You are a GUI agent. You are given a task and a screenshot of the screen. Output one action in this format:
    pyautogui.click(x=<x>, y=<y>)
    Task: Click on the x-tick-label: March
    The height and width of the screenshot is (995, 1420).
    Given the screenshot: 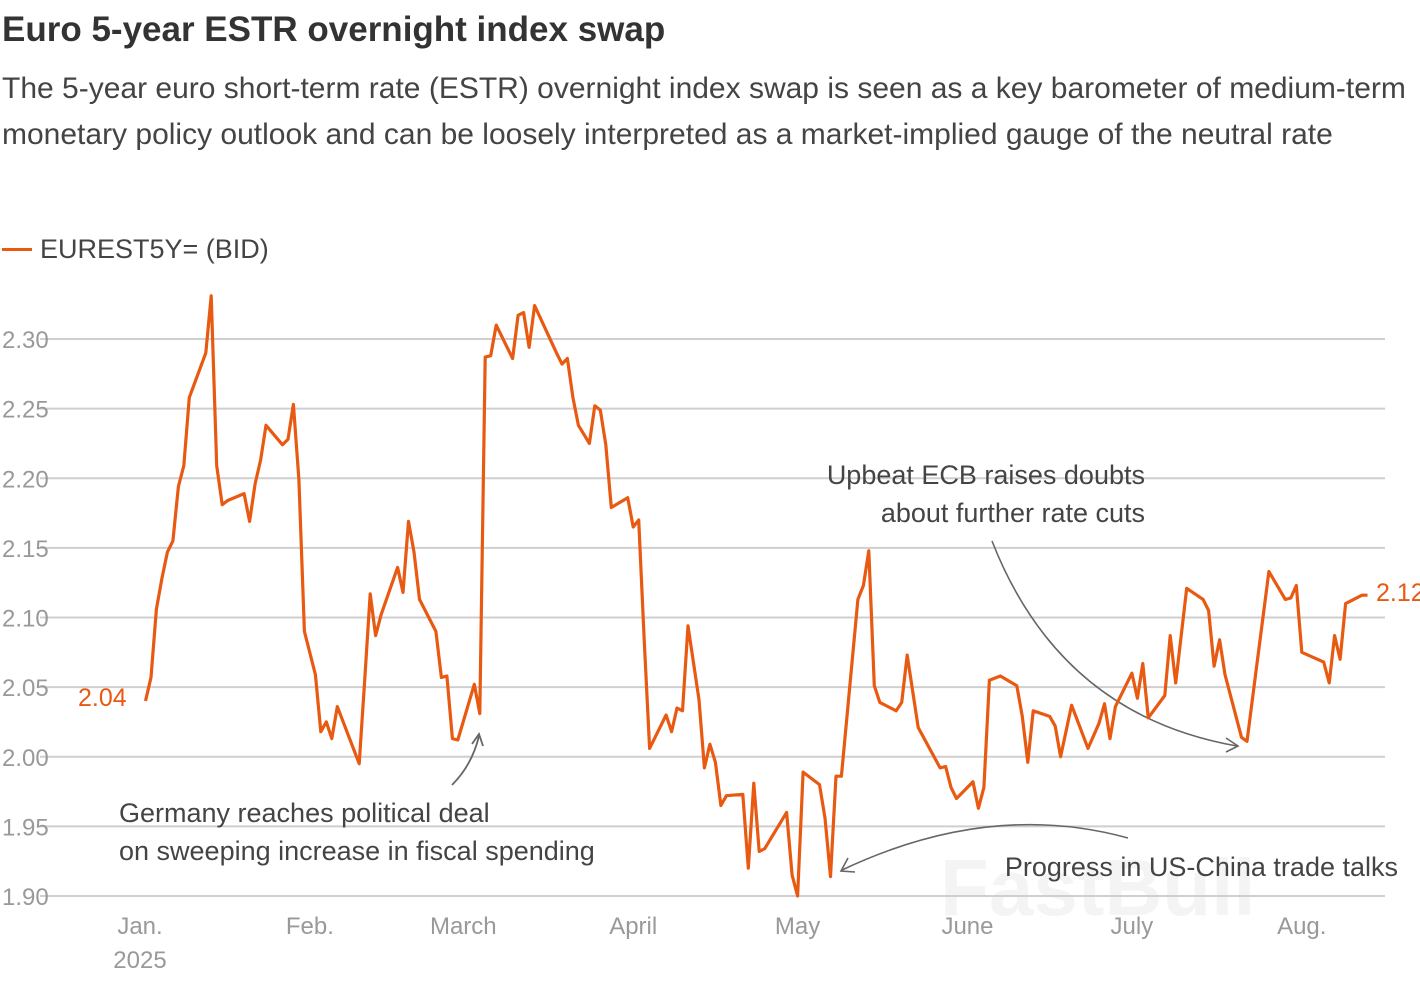 What is the action you would take?
    pyautogui.click(x=463, y=926)
    